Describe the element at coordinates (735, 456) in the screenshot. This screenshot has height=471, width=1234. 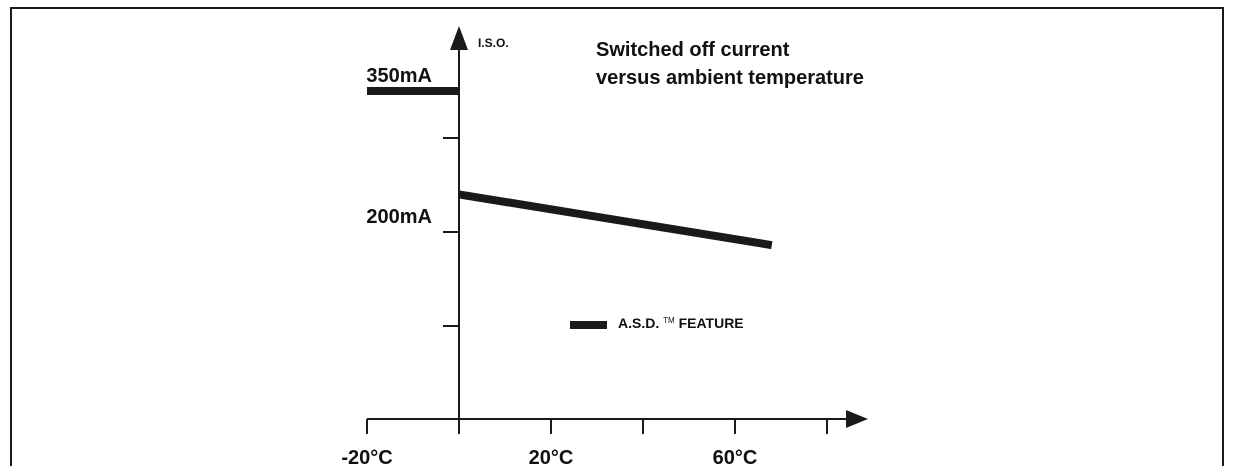
I see `x-tick-label: 60°C` at that location.